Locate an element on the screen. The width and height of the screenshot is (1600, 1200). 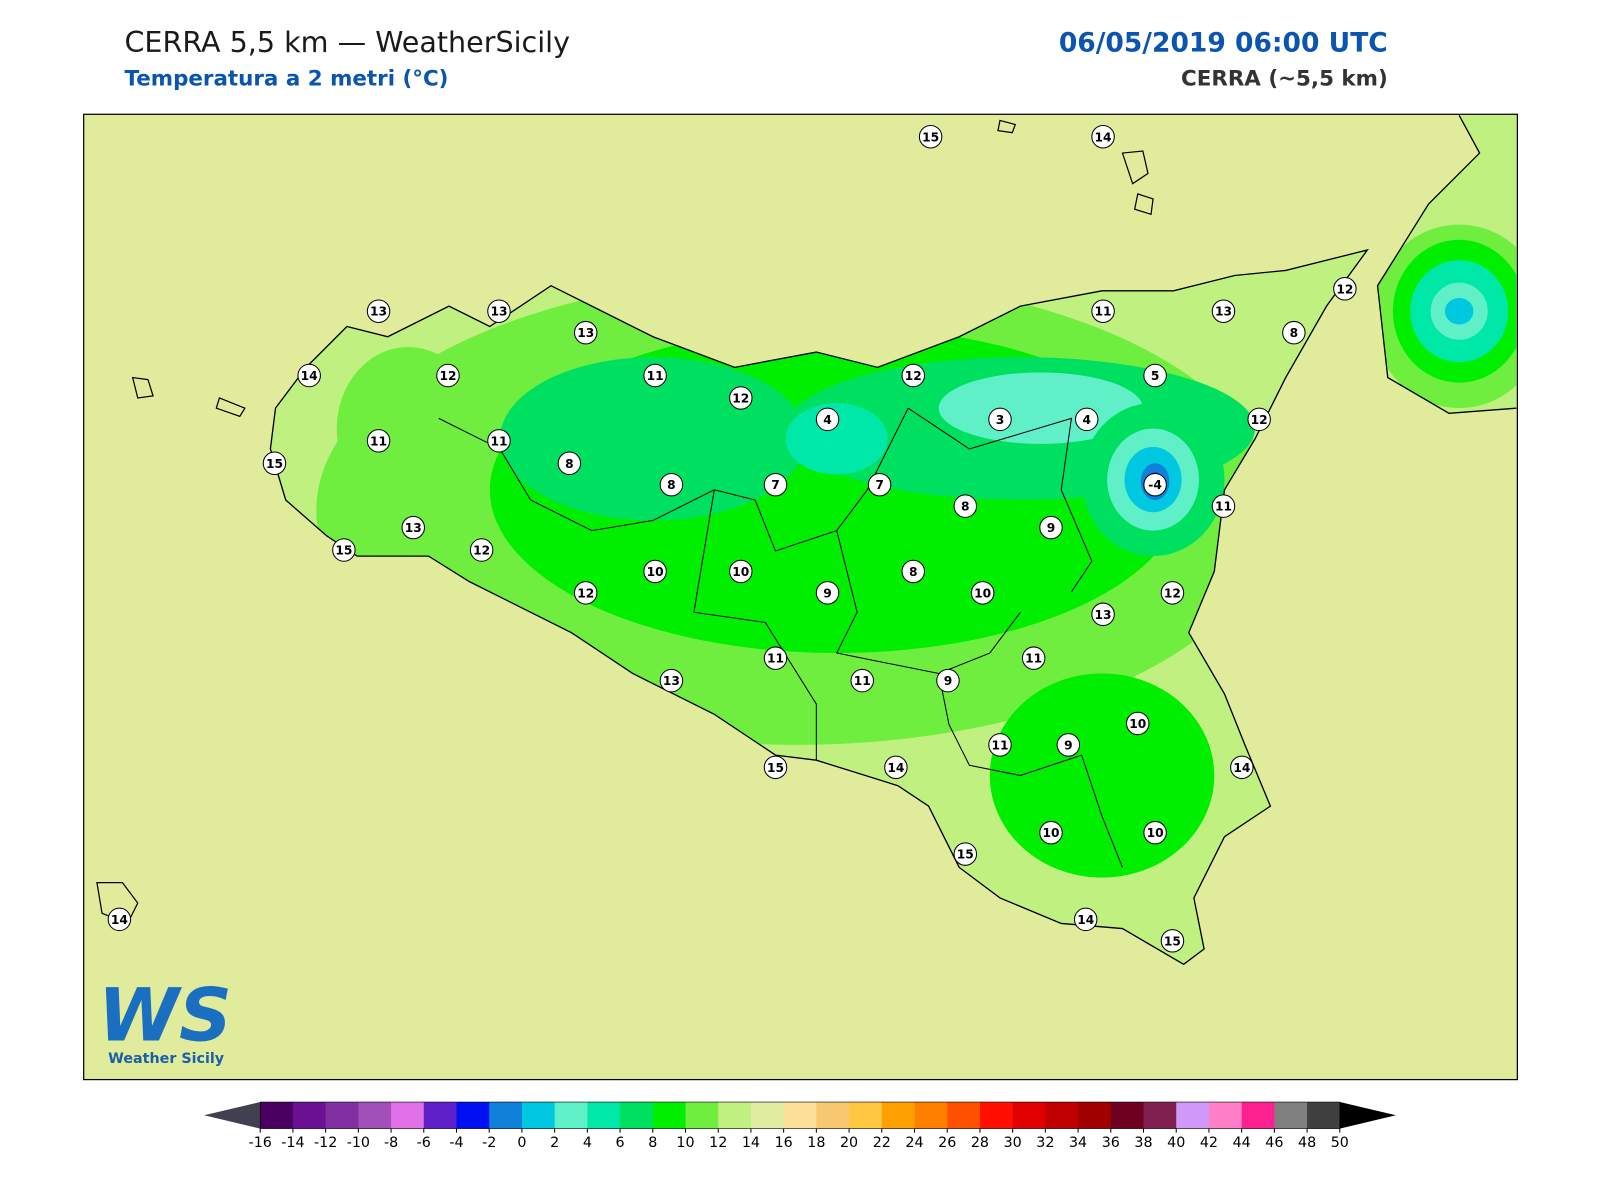
colorbar-tick-label: -4 is located at coordinates (456, 1143).